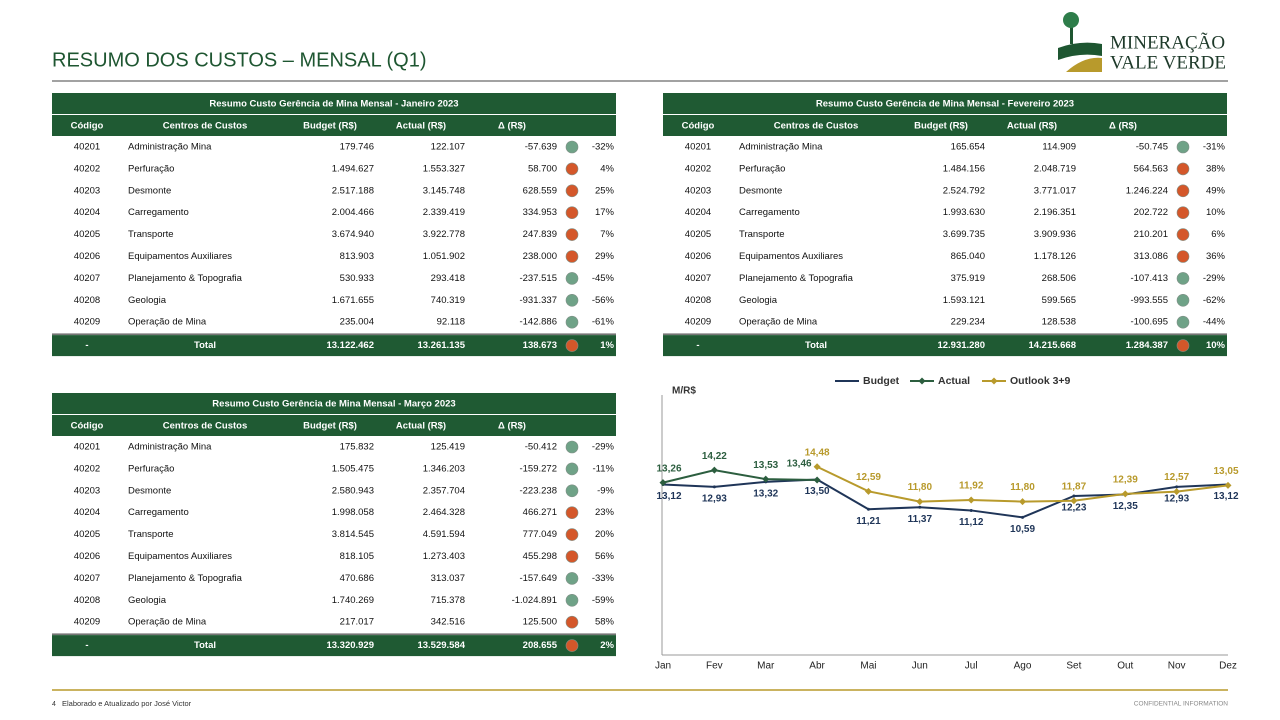  Describe the element at coordinates (1214, 278) in the screenshot. I see `table-cell: -29%` at that location.